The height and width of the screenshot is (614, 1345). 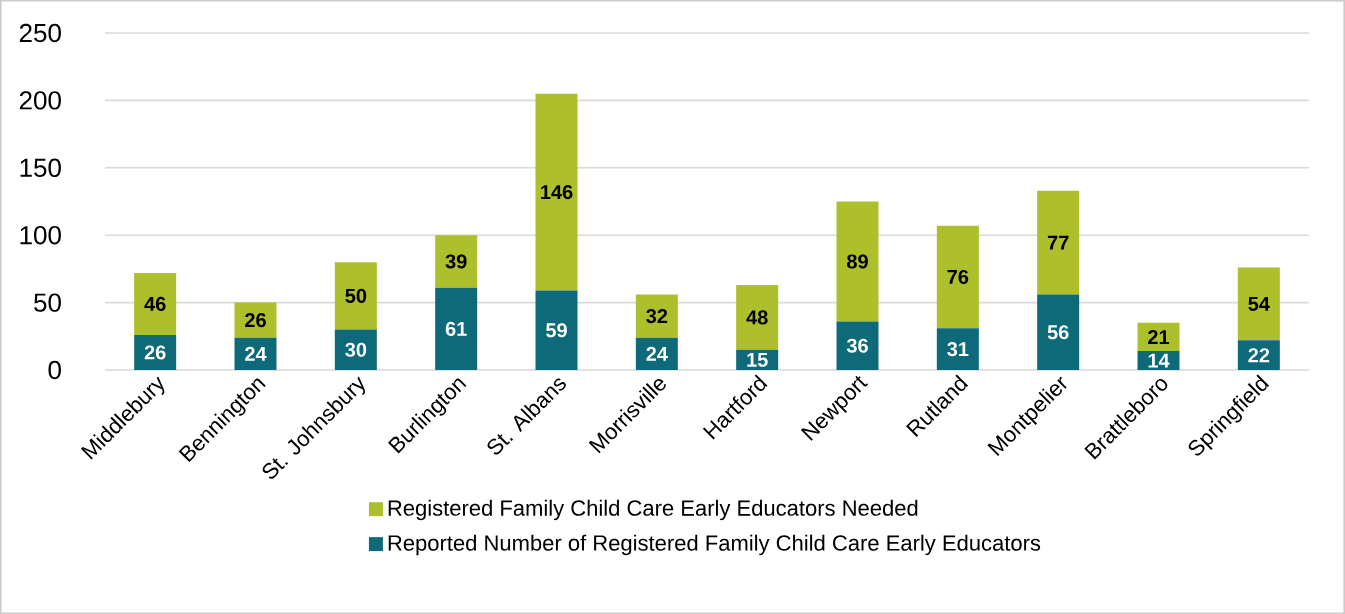 I want to click on y-tick-label: 0, so click(x=54, y=370).